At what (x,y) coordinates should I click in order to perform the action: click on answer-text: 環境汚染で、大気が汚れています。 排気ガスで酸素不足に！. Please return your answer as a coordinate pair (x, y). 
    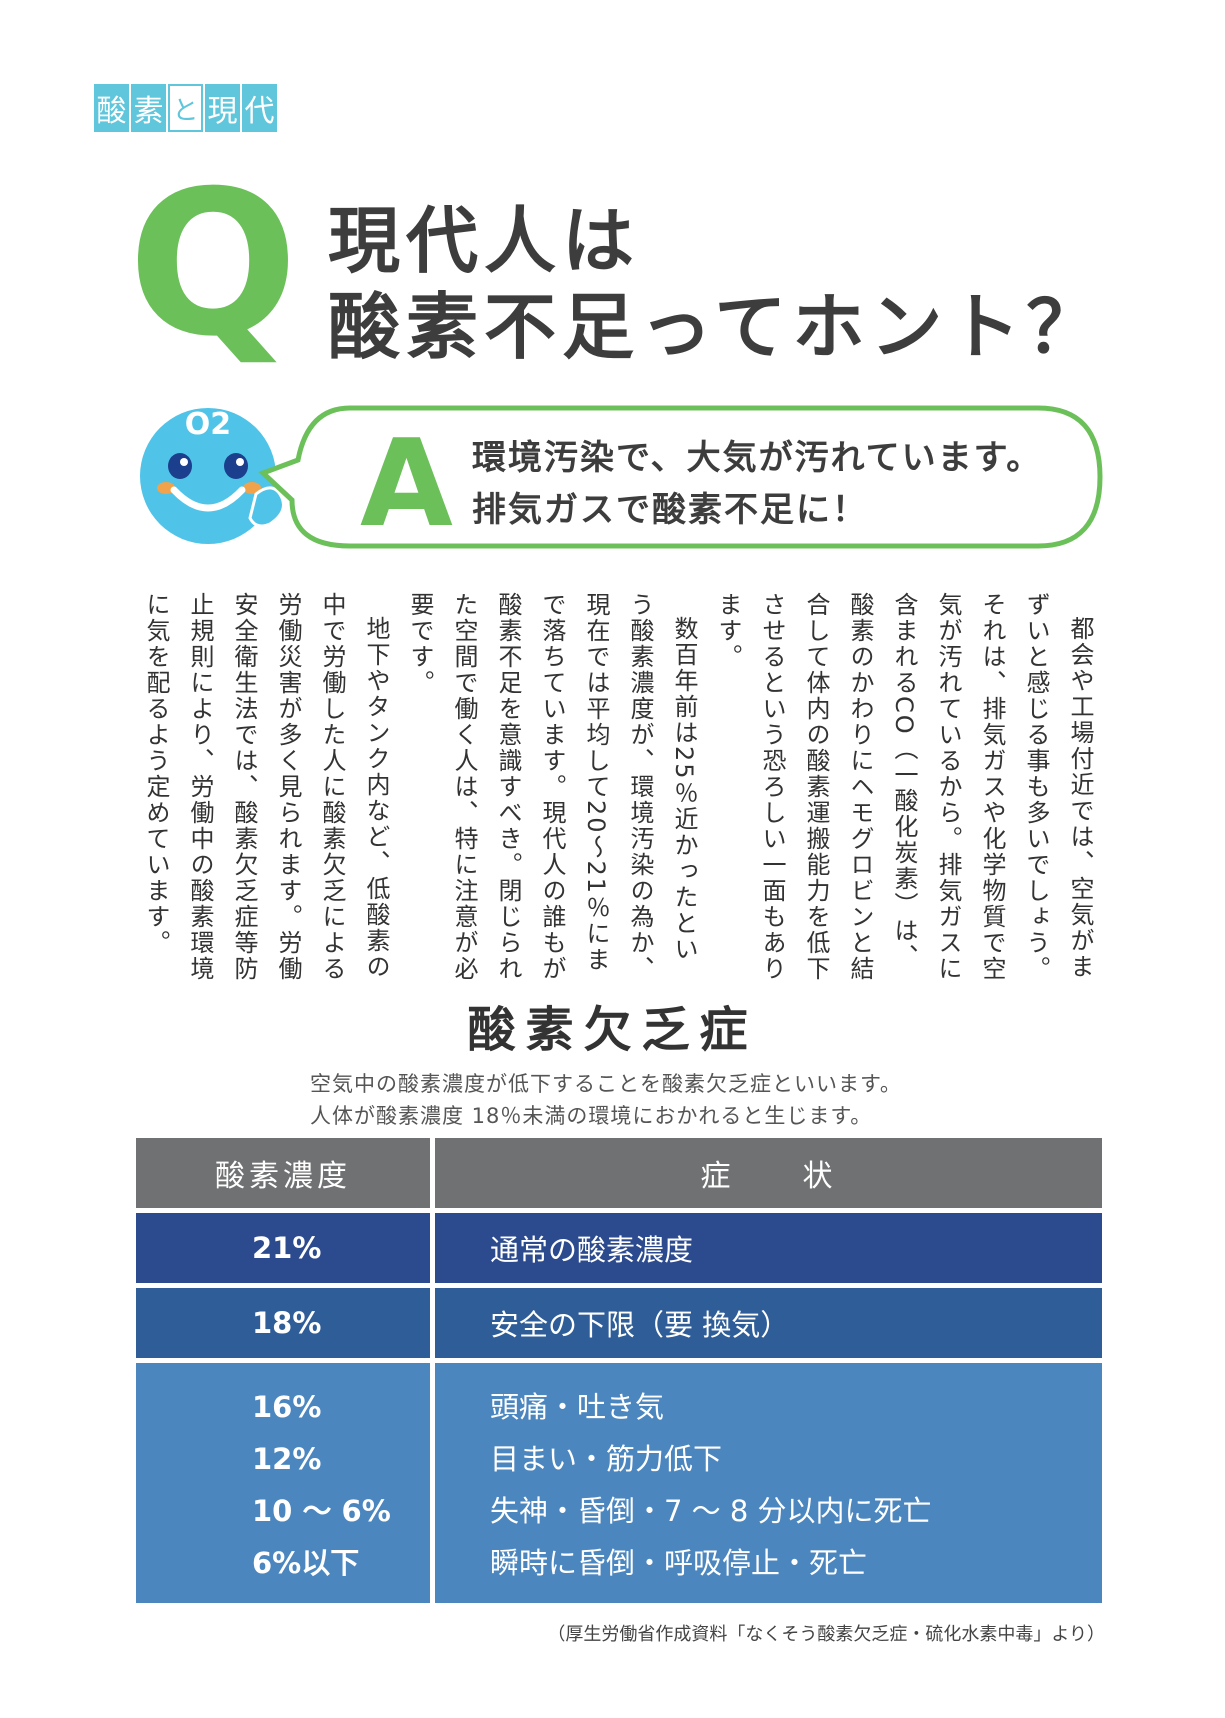
    Looking at the image, I should click on (782, 484).